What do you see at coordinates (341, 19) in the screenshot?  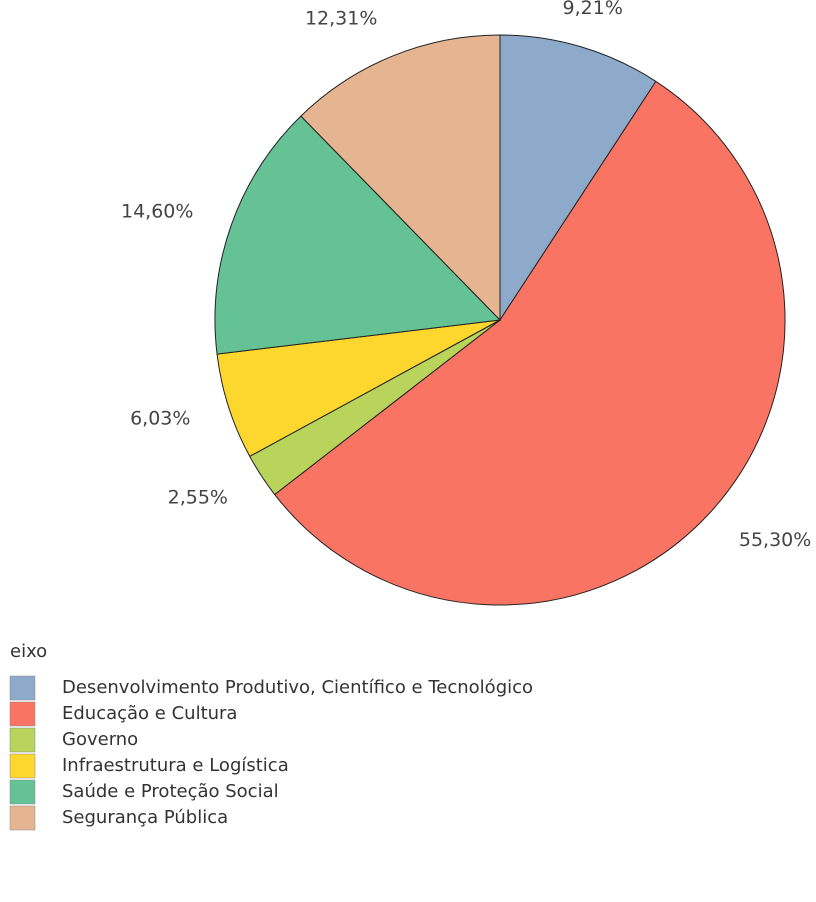 I see `data-label: 12,31%` at bounding box center [341, 19].